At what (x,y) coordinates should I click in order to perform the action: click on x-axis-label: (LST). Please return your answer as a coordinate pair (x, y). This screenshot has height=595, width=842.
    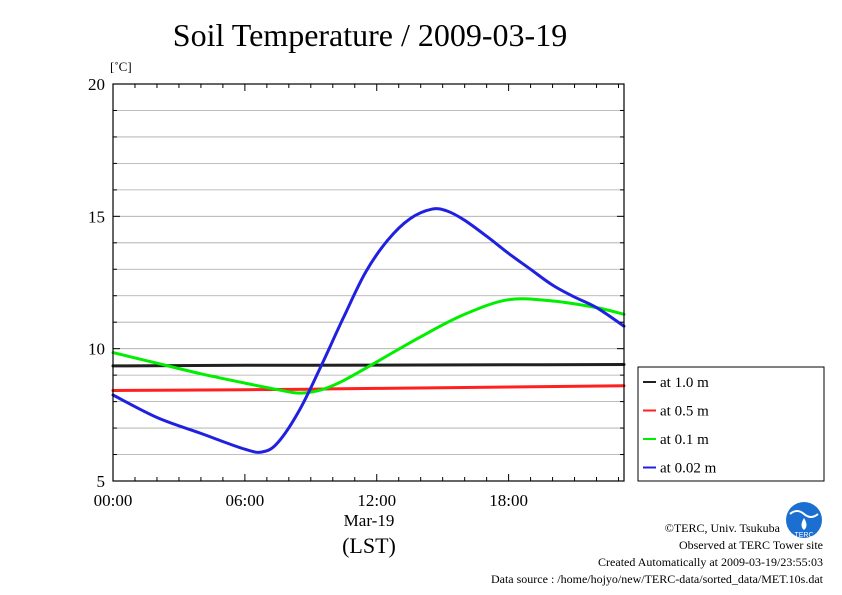
    Looking at the image, I should click on (369, 545).